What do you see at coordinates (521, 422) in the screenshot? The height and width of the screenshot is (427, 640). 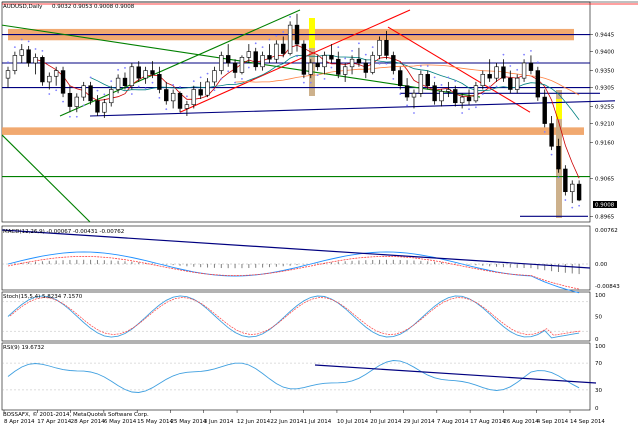 I see `date-tick-label: 26 Aug 2014` at bounding box center [521, 422].